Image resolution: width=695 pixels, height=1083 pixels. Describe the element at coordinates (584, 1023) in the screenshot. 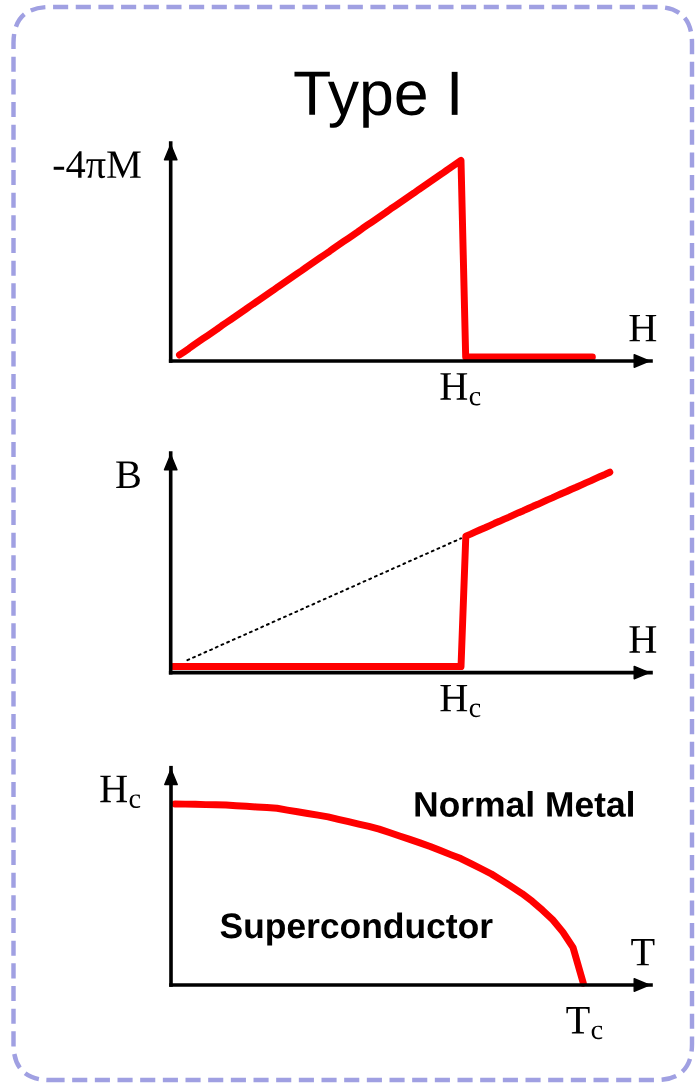

I see `text: T$_{c}$` at that location.